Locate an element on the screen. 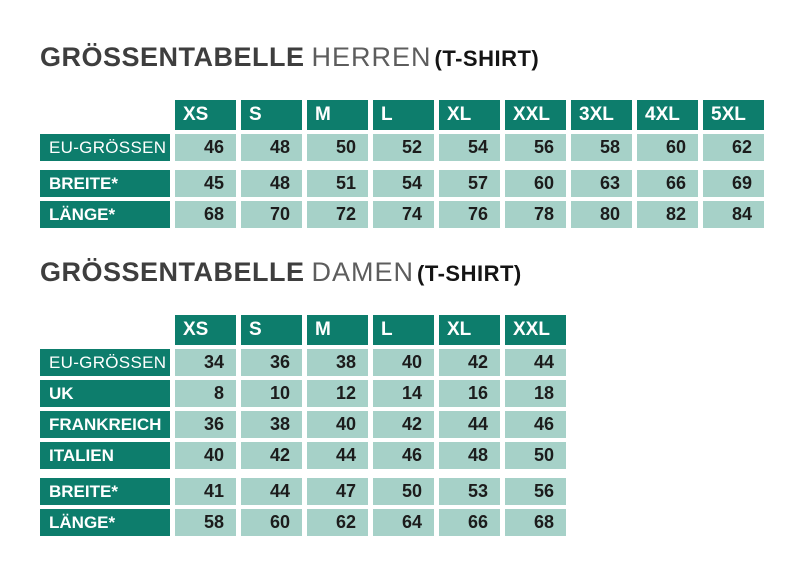 This screenshot has height=583, width=803. size-value-cell: 45 is located at coordinates (205, 183).